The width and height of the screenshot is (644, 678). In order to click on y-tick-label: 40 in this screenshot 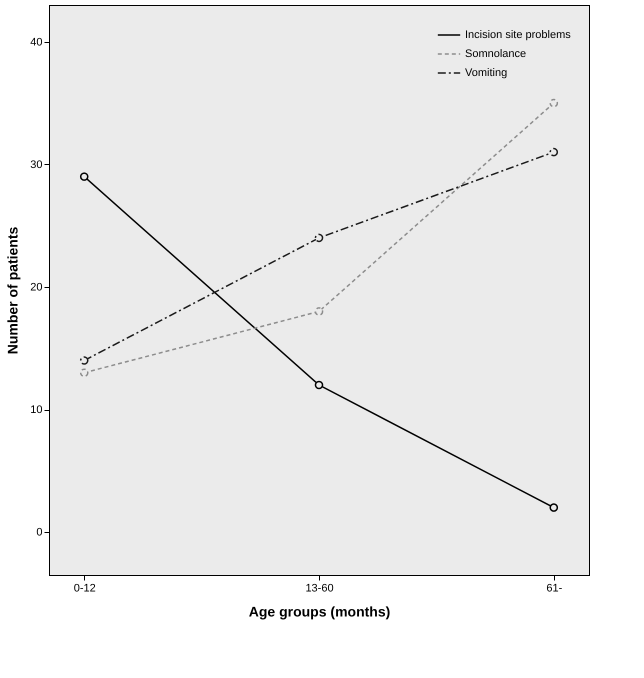, I will do `click(36, 42)`.